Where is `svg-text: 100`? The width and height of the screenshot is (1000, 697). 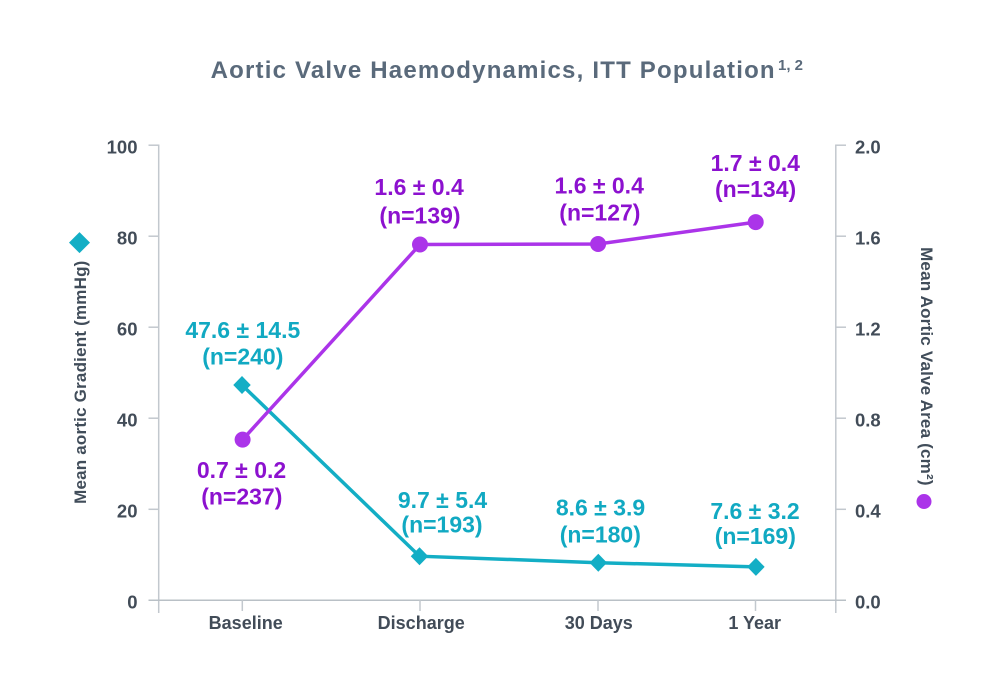
svg-text: 100 is located at coordinates (122, 146).